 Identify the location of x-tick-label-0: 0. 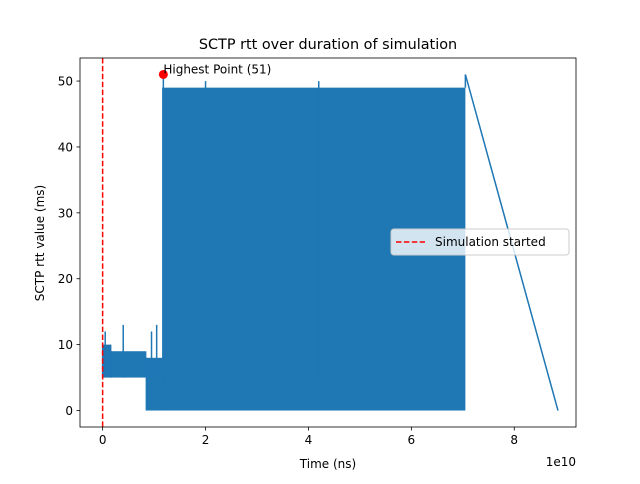
(103, 440).